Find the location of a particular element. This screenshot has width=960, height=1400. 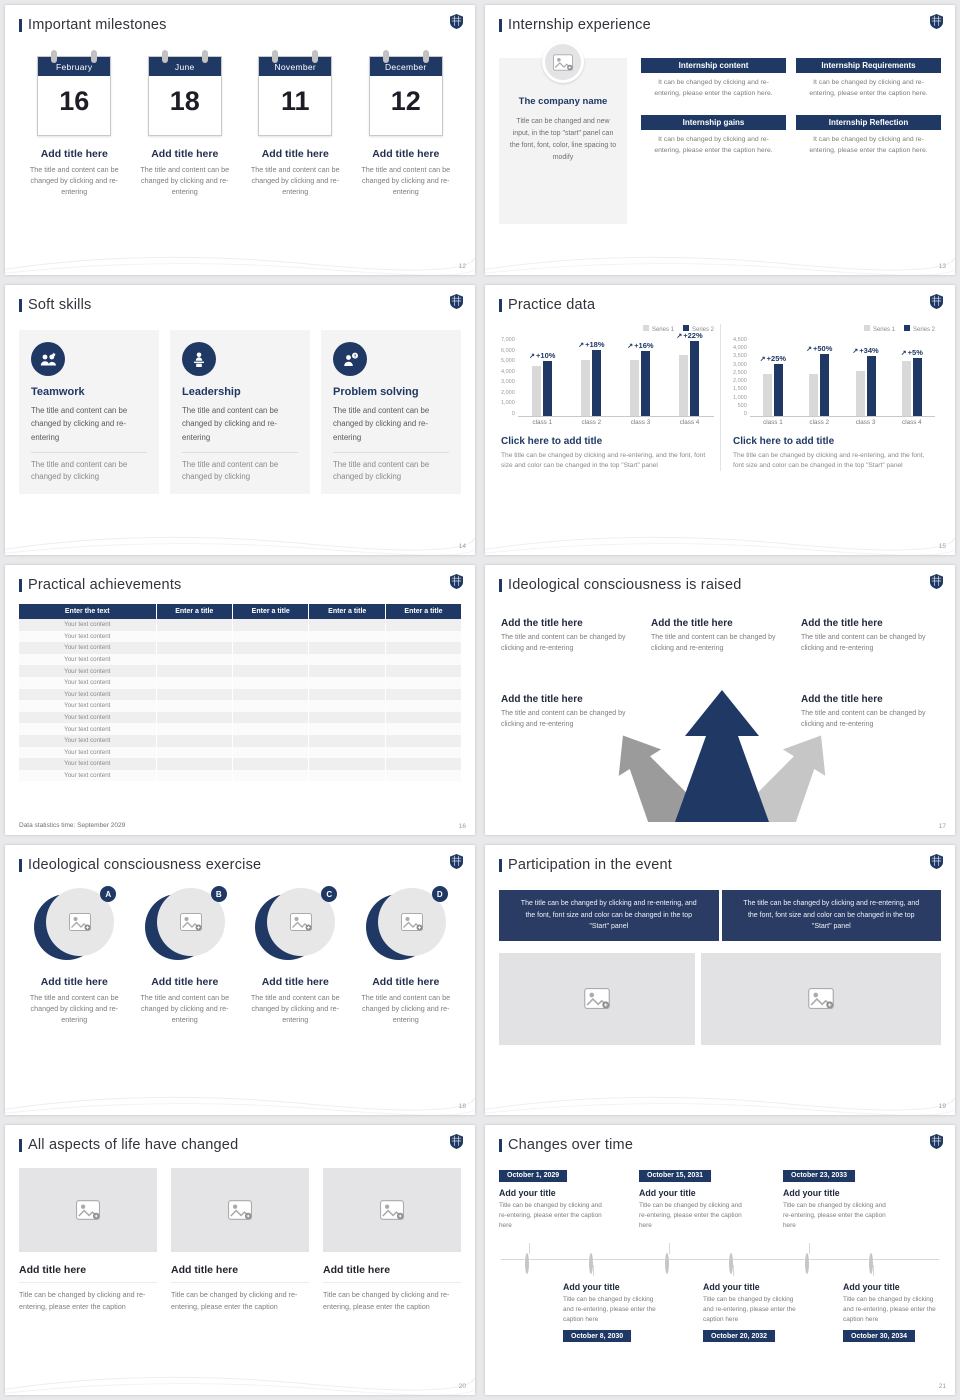

calendar-icon: June 18 is located at coordinates (184, 93).